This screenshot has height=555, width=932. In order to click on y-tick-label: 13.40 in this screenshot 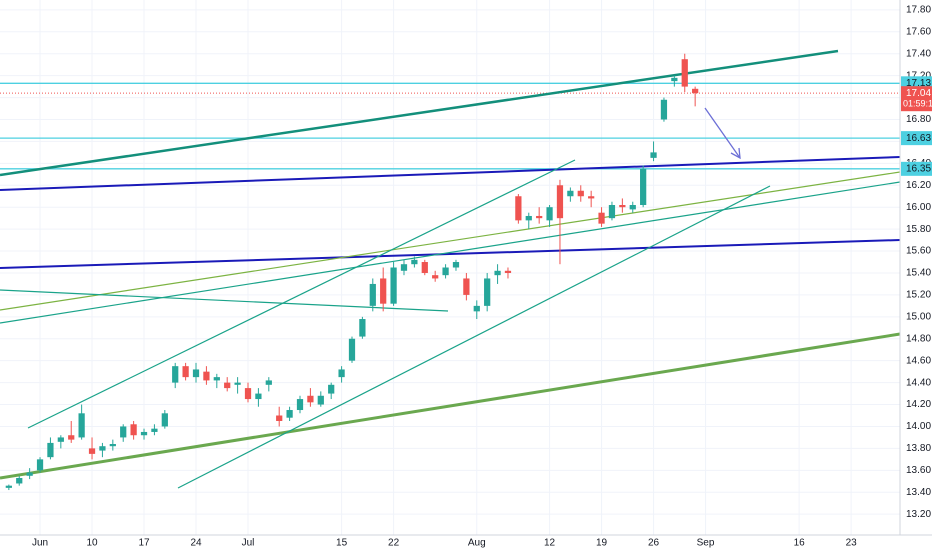, I will do `click(918, 492)`.